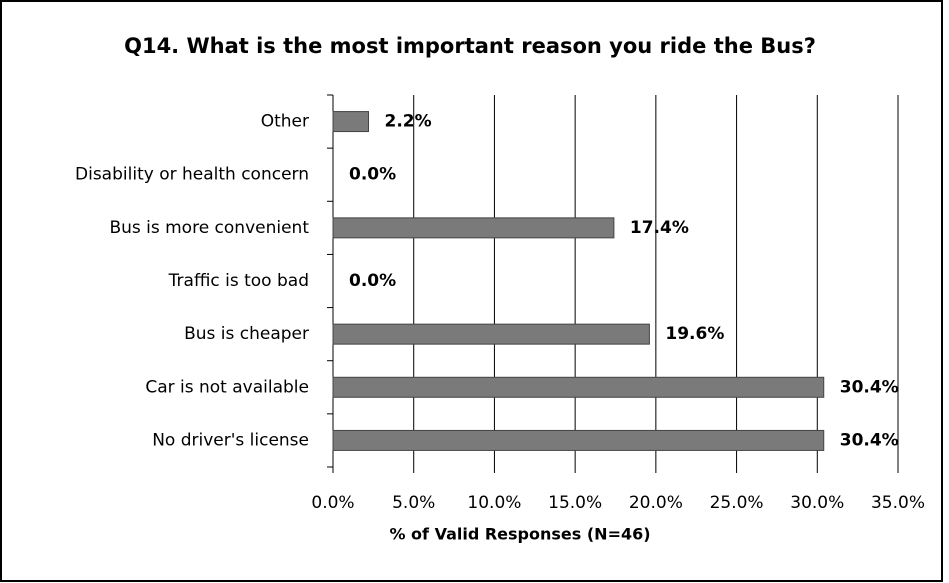  I want to click on x-tick-label: 0.0%, so click(332, 503).